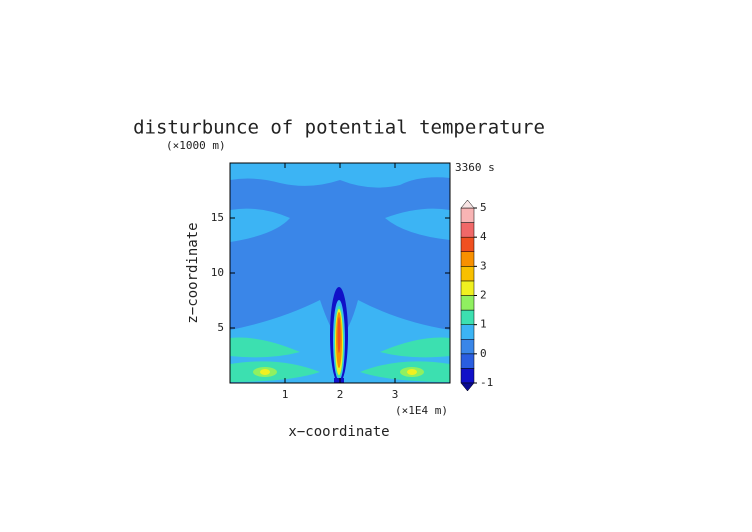 The height and width of the screenshot is (532, 752). I want to click on colorbar-tick-label: 3, so click(483, 265).